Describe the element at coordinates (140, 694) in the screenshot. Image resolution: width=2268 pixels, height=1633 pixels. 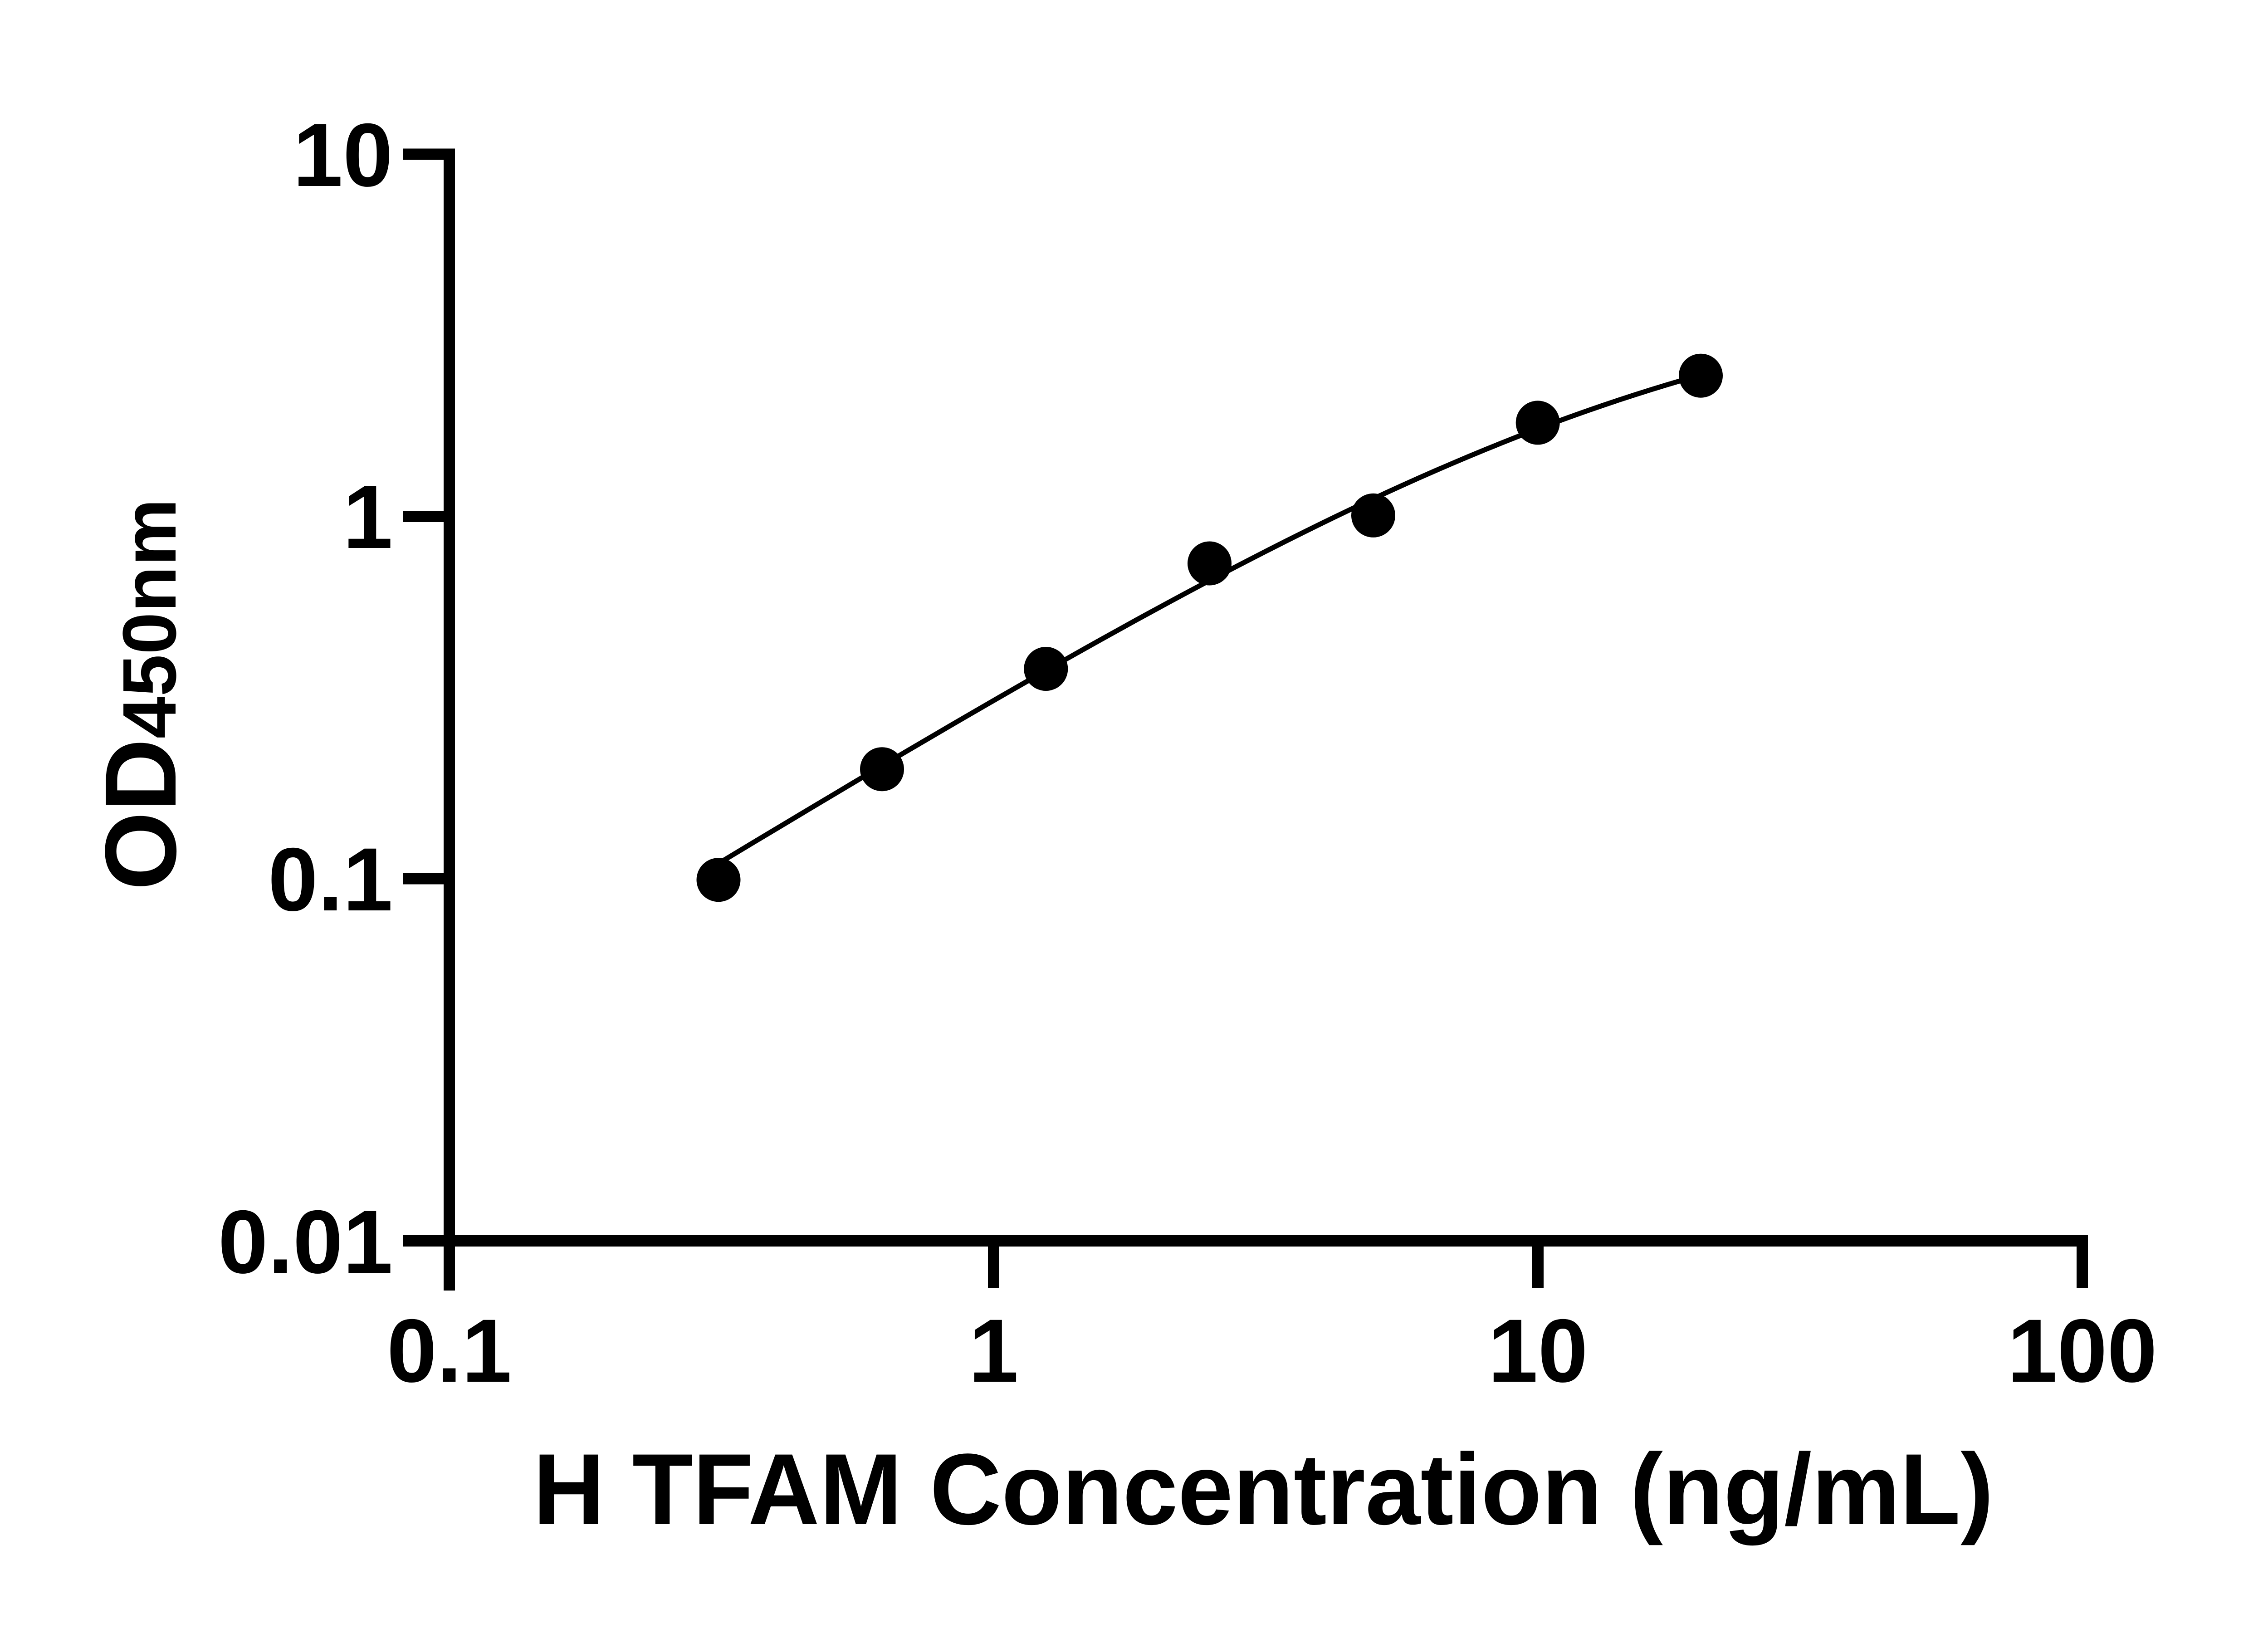
I see `svg-text: OD450nm` at that location.